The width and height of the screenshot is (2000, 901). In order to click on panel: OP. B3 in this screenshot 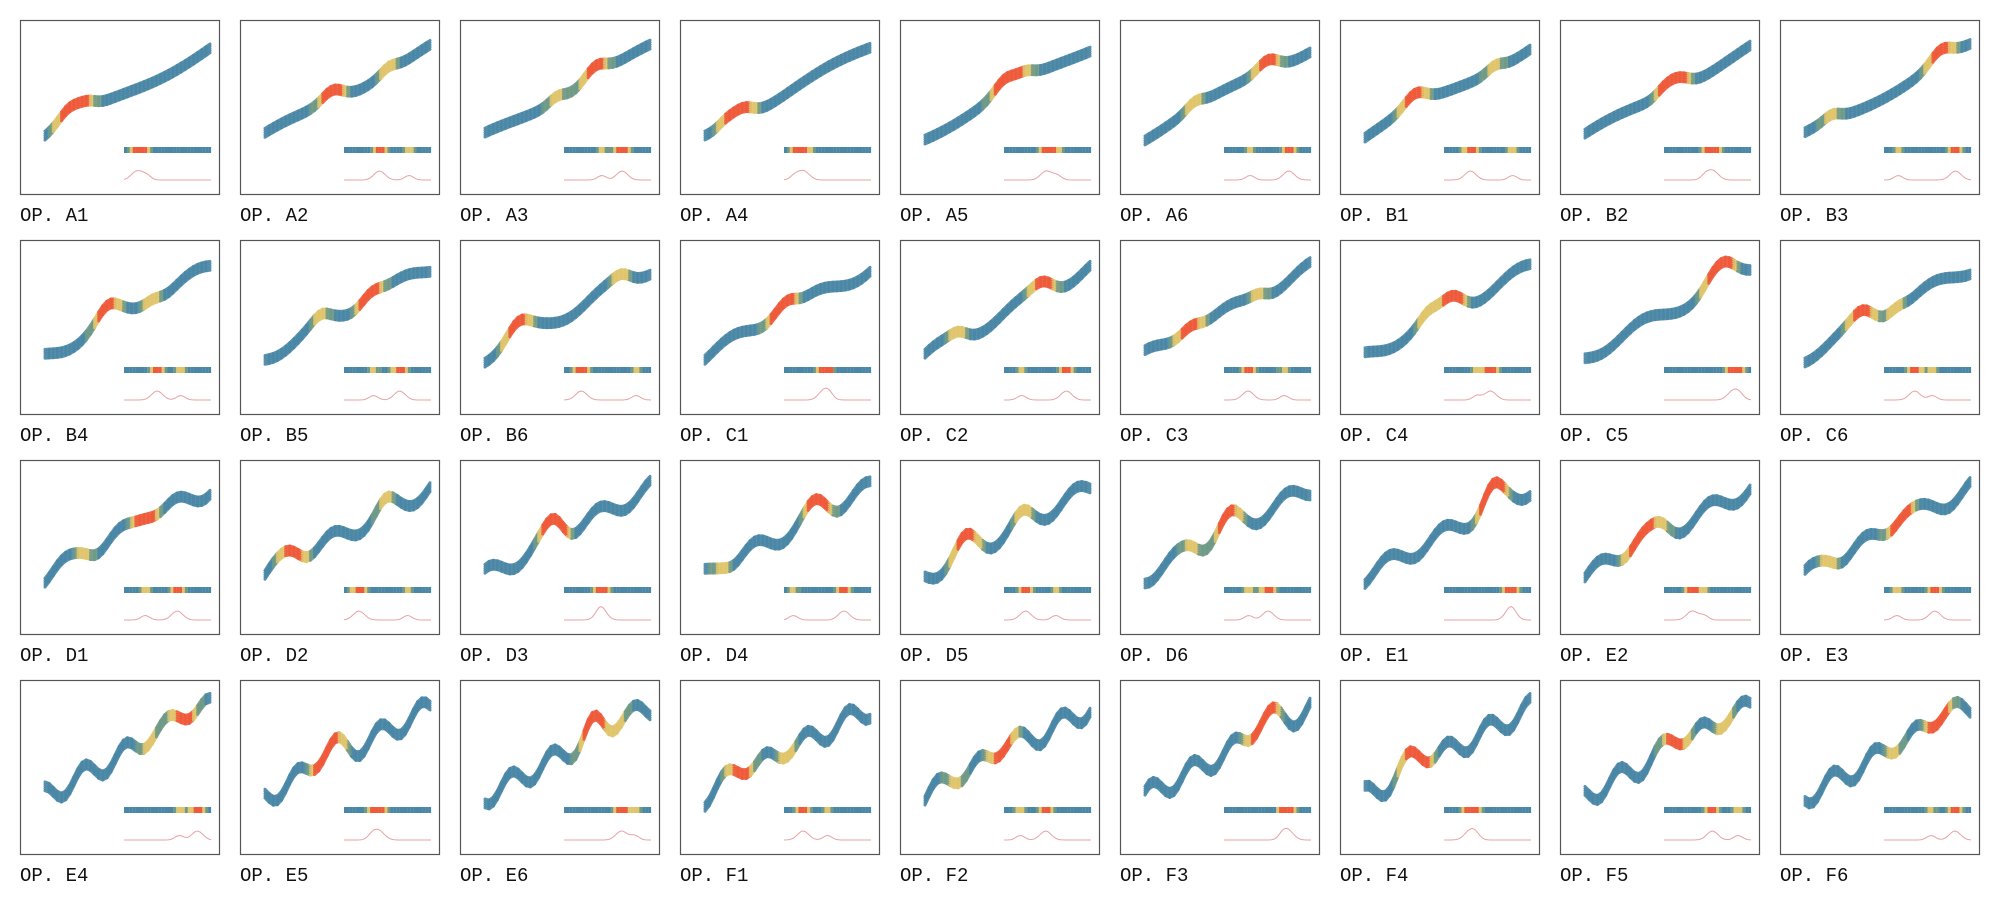, I will do `click(1880, 123)`.